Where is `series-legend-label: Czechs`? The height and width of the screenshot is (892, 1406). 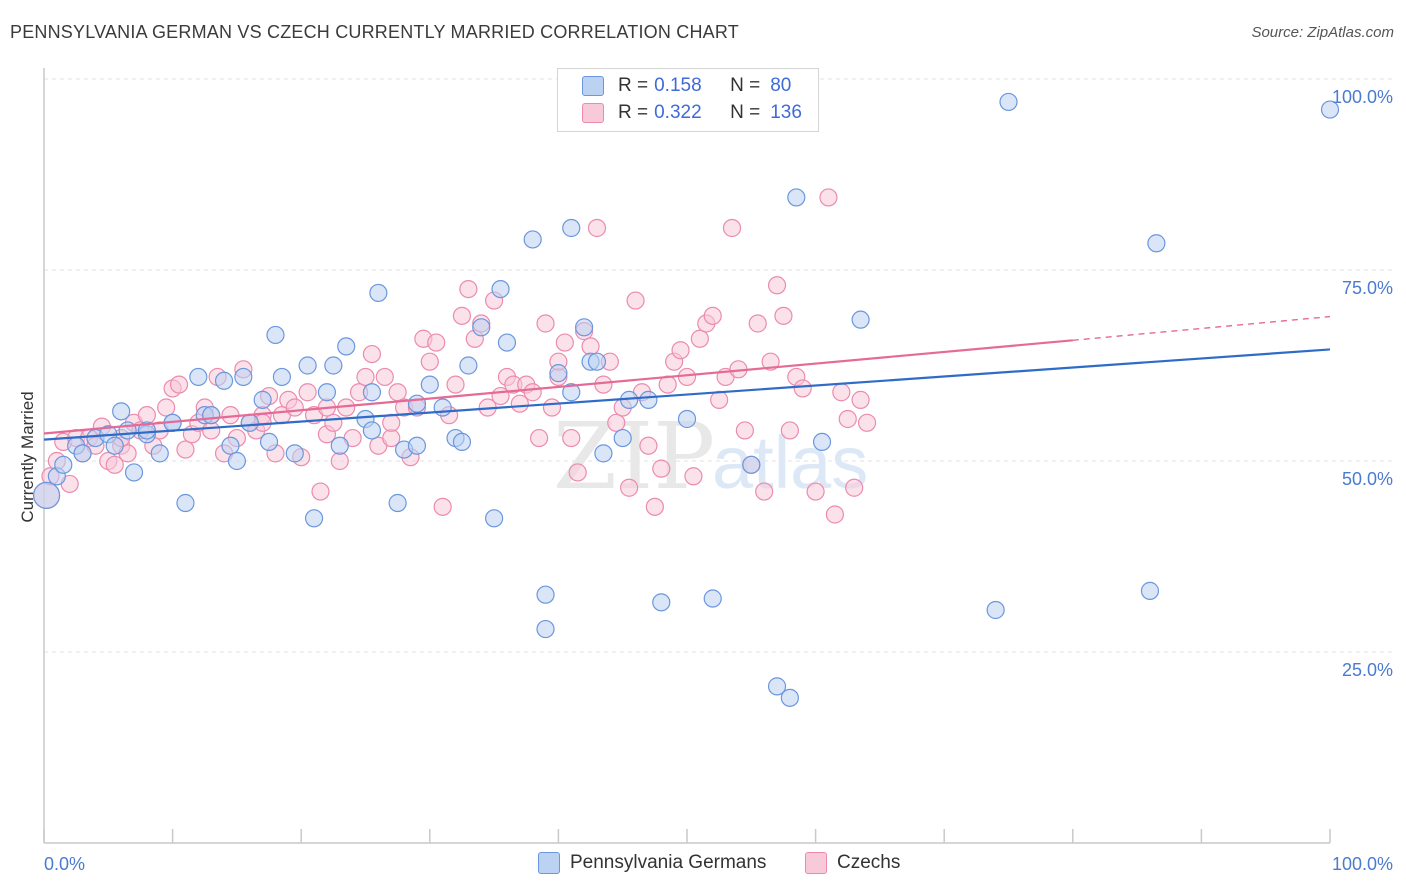
series-legend-label: Czechs is located at coordinates (869, 862).